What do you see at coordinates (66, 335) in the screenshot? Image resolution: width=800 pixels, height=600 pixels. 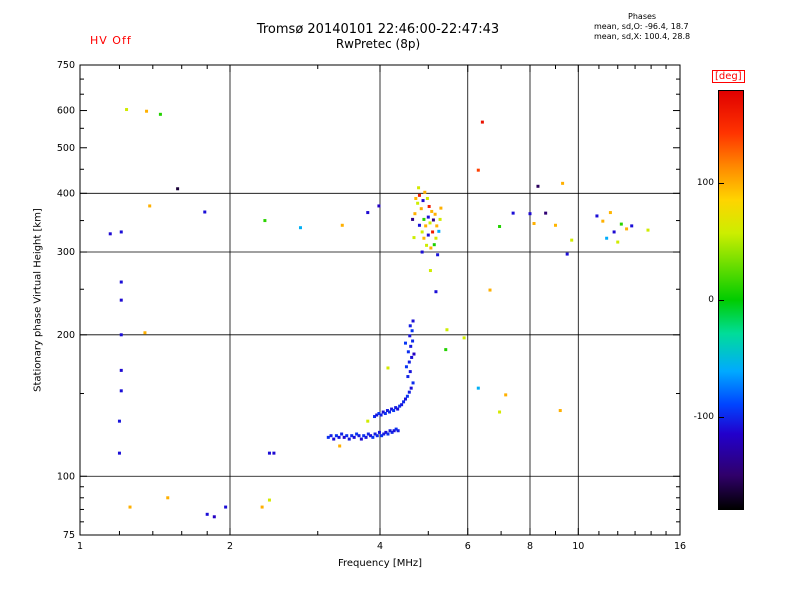 I see `y-tick-label-200: 200` at bounding box center [66, 335].